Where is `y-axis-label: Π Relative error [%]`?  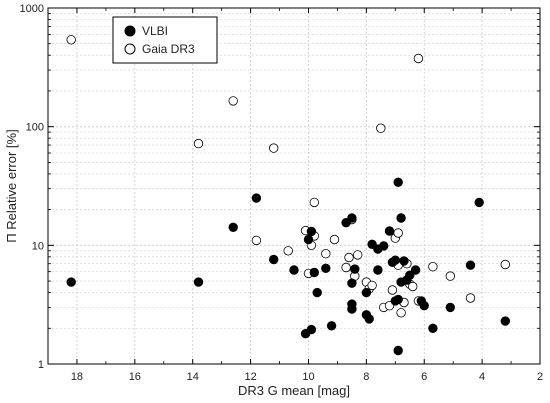 y-axis-label: Π Relative error [%] is located at coordinates (11, 185).